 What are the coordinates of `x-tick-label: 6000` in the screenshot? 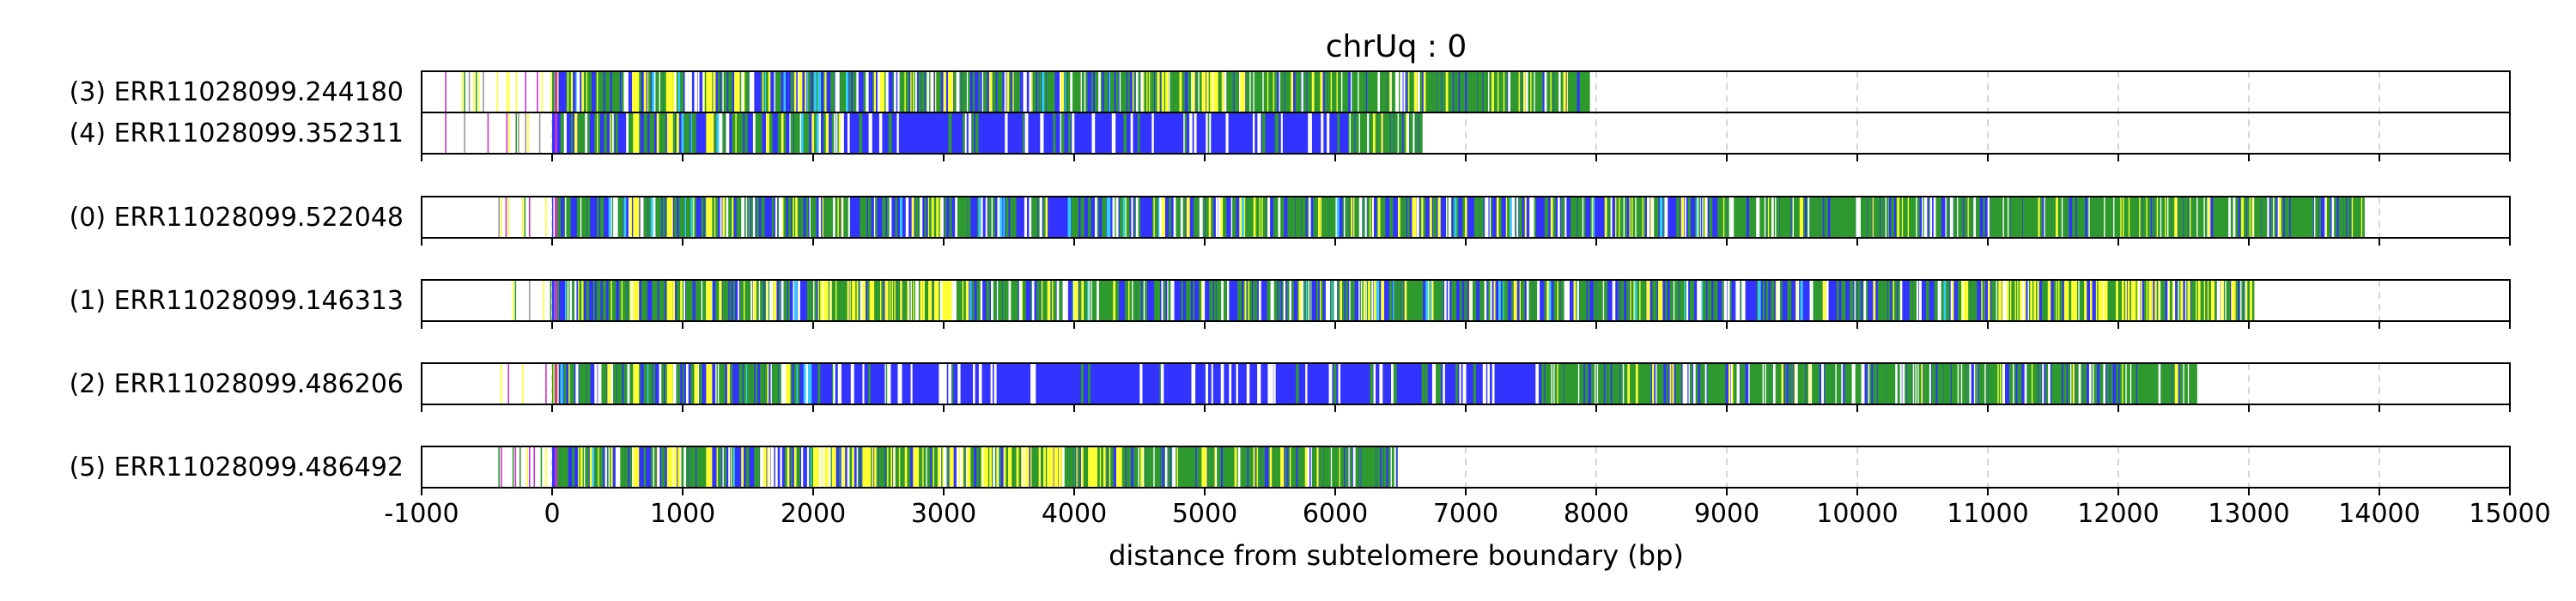 It's located at (1335, 514).